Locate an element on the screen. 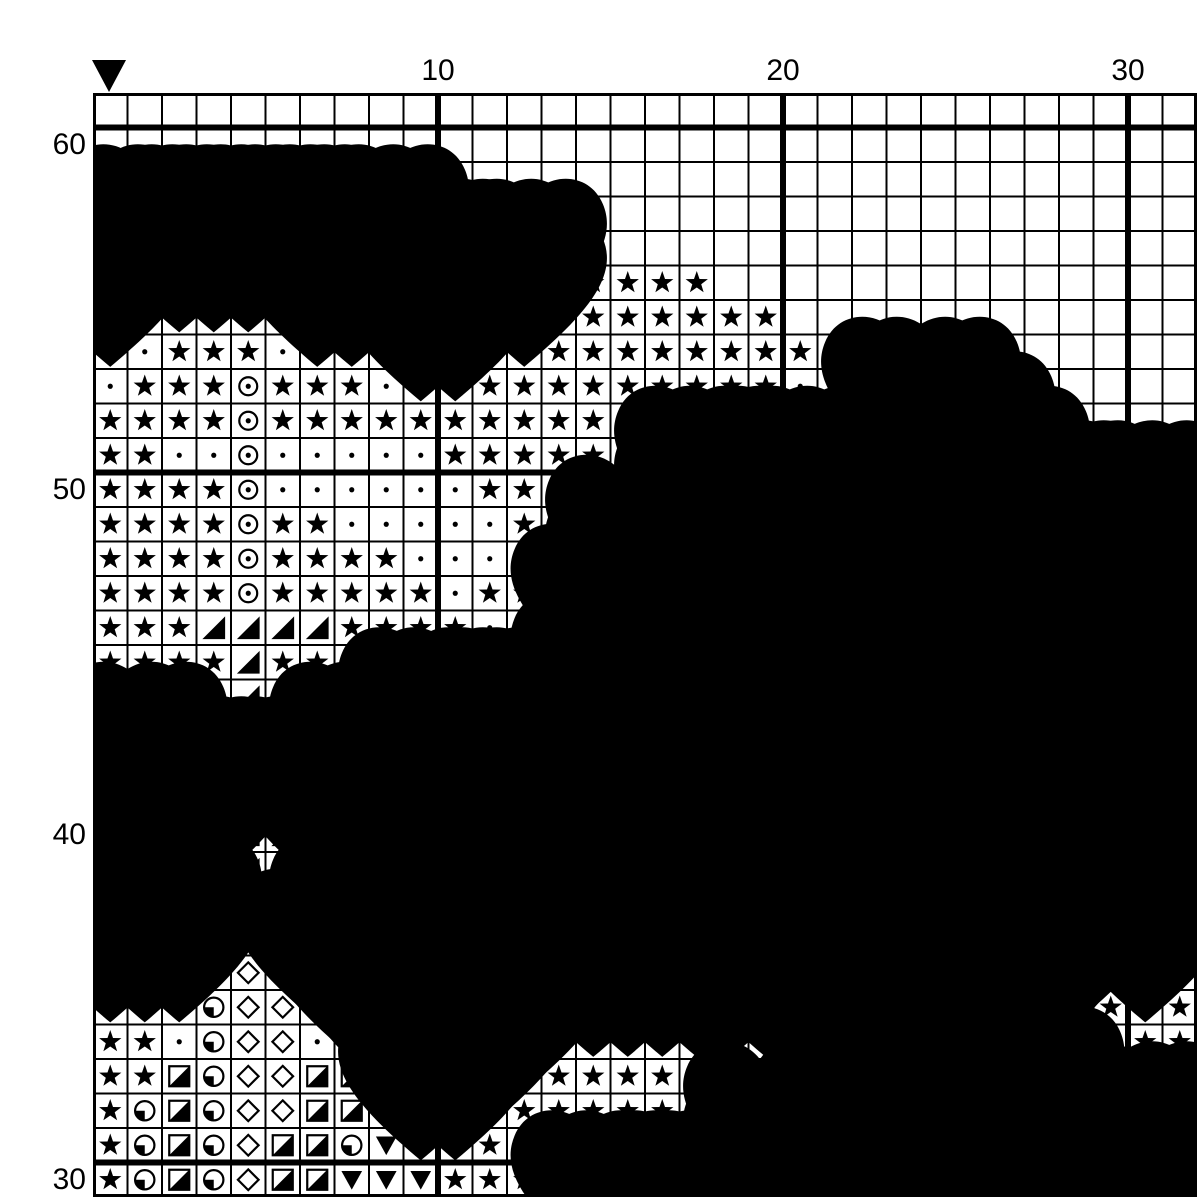 This screenshot has width=1200, height=1200. diamond-outline-symbol is located at coordinates (213, 972).